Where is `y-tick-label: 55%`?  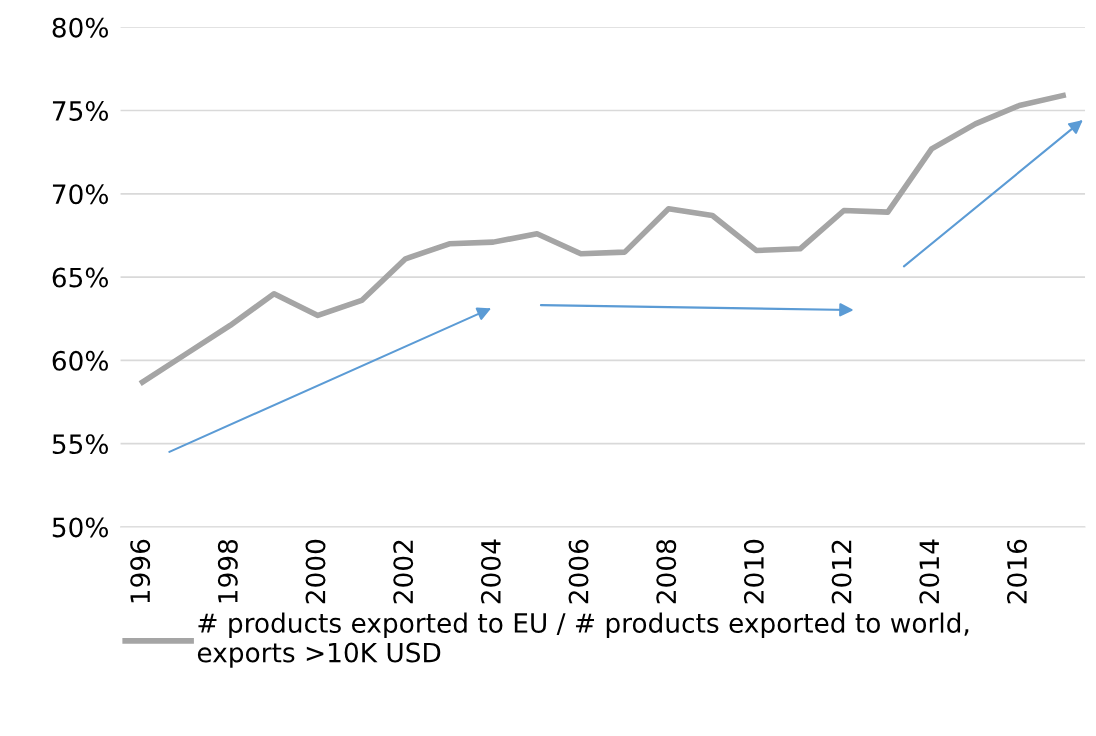
y-tick-label: 55% is located at coordinates (80, 444).